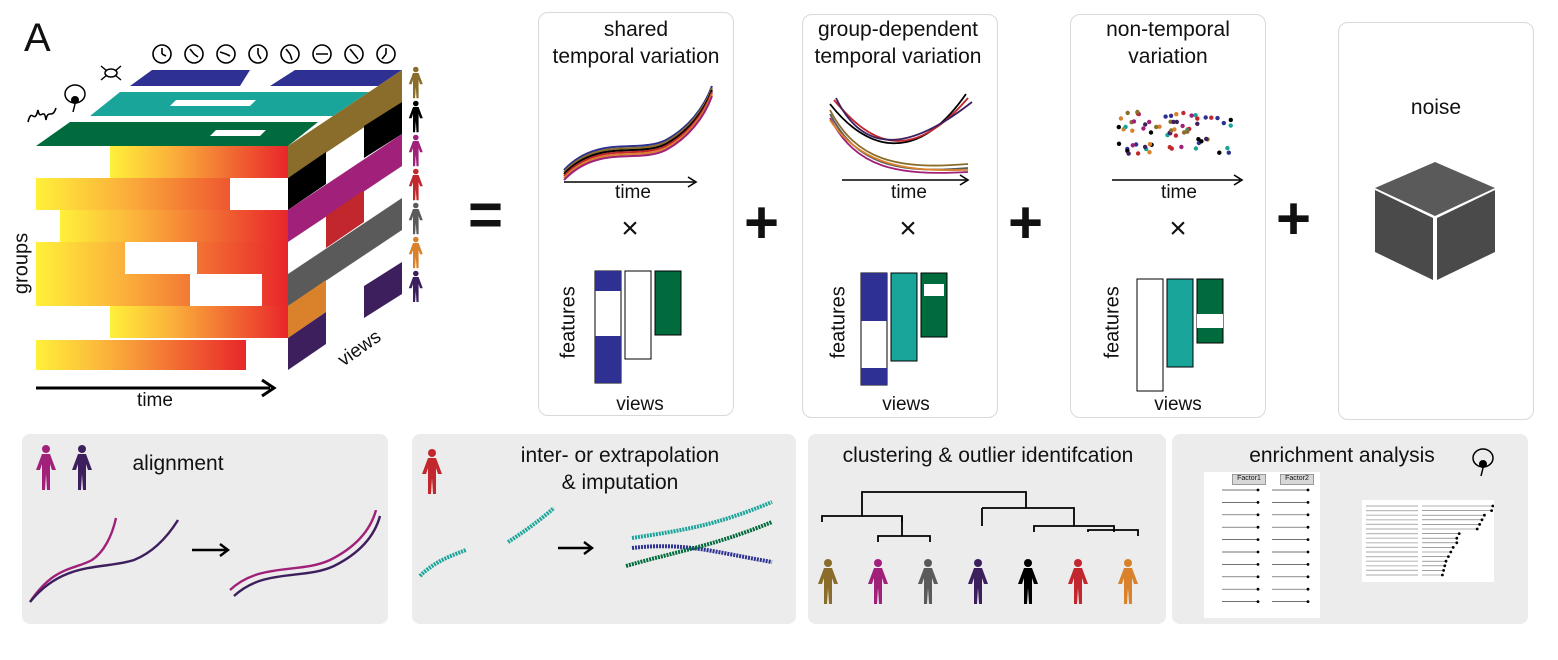 This screenshot has width=1558, height=660. Describe the element at coordinates (595, 539) in the screenshot. I see `interp-curves` at that location.